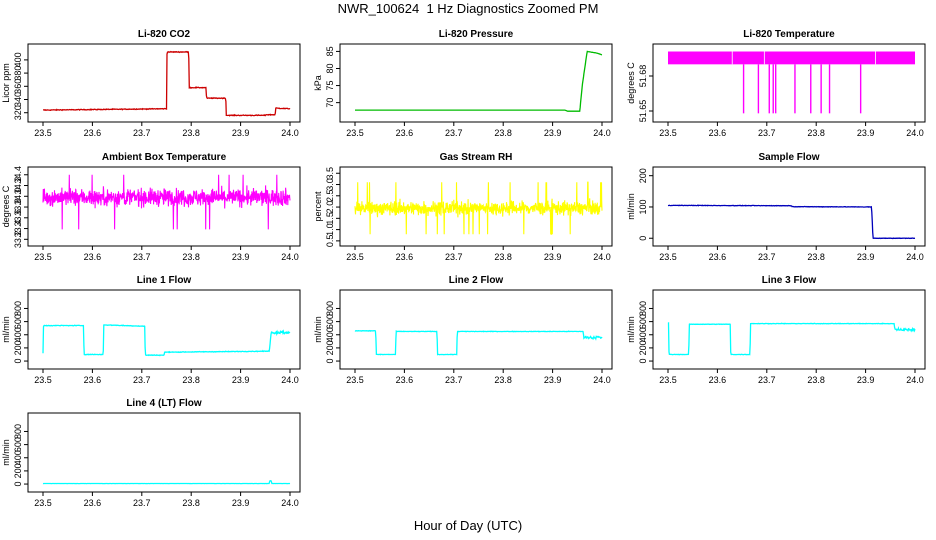  I want to click on y-tick-label: 3.5, so click(330, 173).